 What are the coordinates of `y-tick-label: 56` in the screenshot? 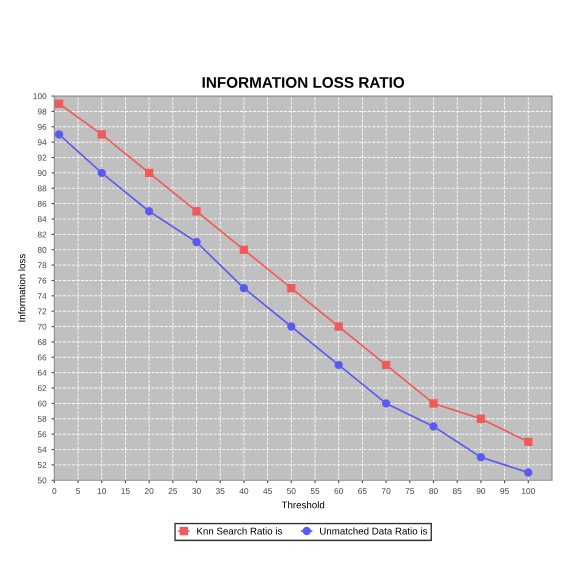 It's located at (42, 434).